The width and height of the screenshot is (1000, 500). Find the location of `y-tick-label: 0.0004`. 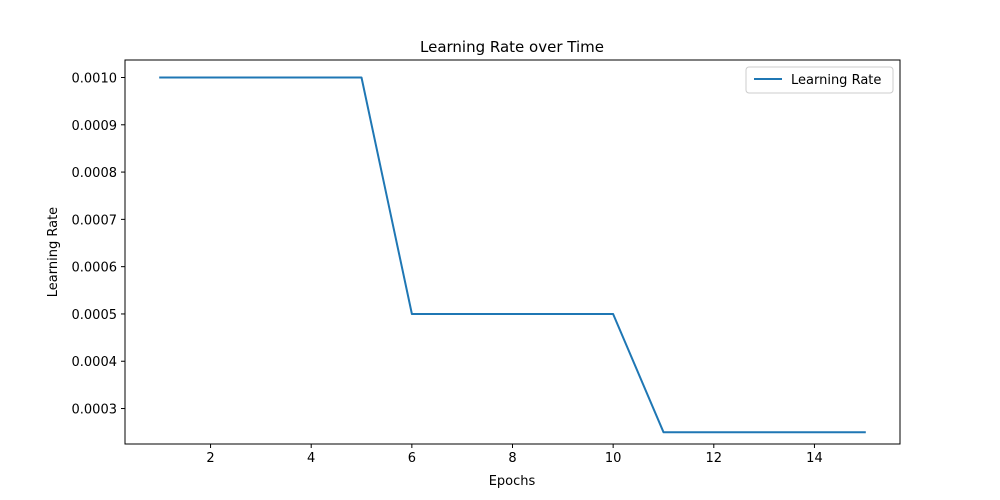

y-tick-label: 0.0004 is located at coordinates (95, 362).